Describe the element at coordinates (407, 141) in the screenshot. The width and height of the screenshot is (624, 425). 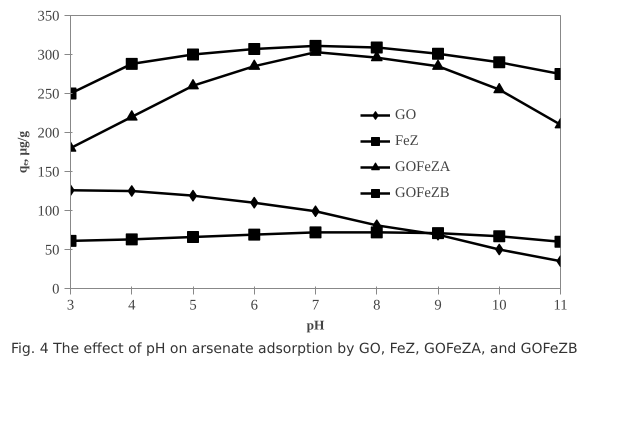
I see `legend-label: FeZ` at that location.